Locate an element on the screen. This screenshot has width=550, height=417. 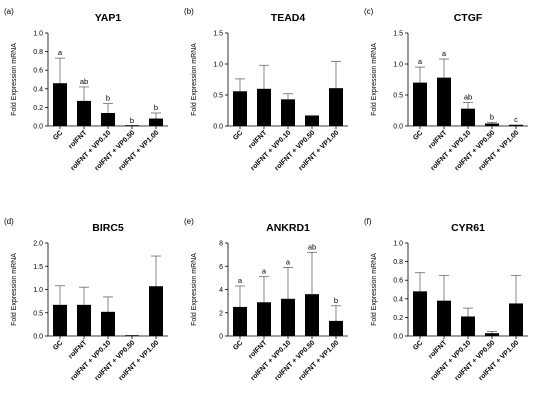
y-tick-label: 6 is located at coordinates (221, 267).